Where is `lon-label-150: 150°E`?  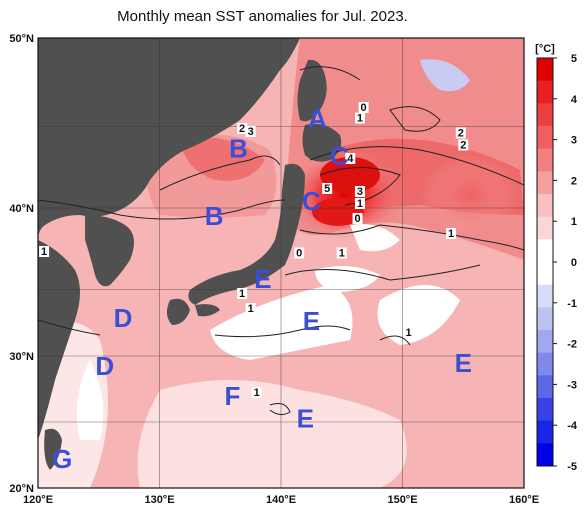
lon-label-150: 150°E is located at coordinates (402, 500).